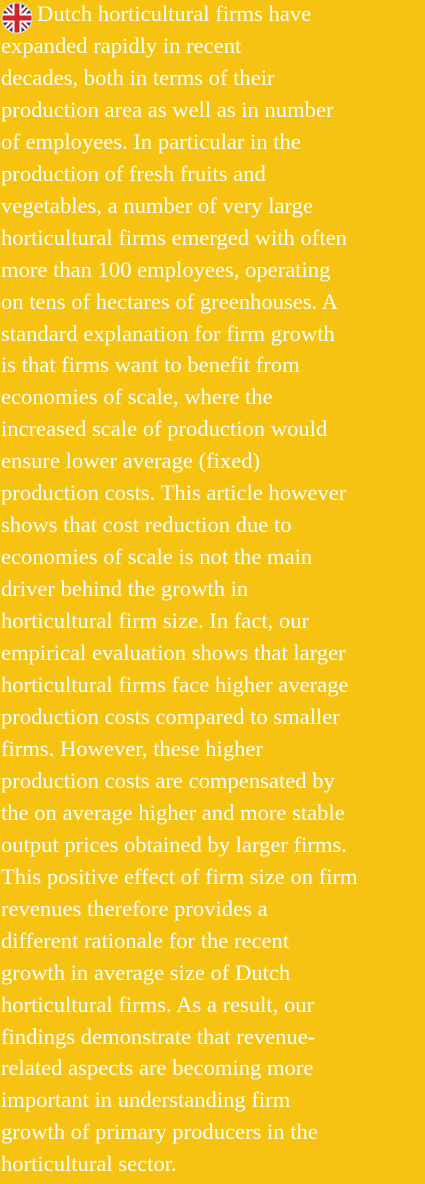 Image resolution: width=425 pixels, height=1184 pixels. I want to click on text-line: expanded rapidly in recent, so click(121, 45).